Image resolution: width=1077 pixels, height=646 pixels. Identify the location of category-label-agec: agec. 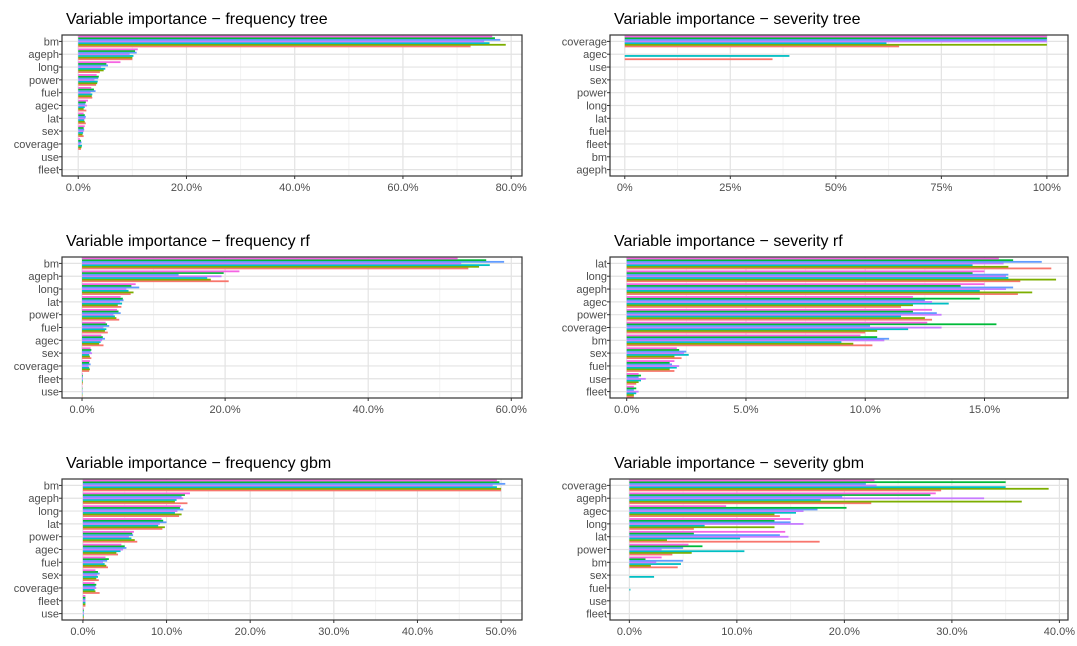
(47, 341).